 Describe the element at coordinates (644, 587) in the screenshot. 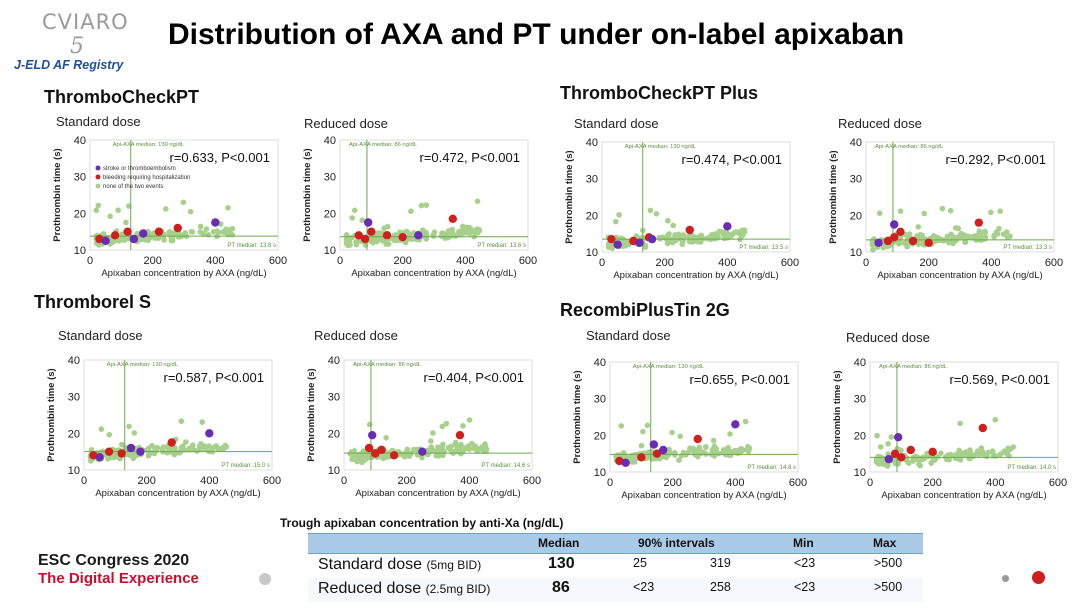

I see `interval-low: <23` at that location.